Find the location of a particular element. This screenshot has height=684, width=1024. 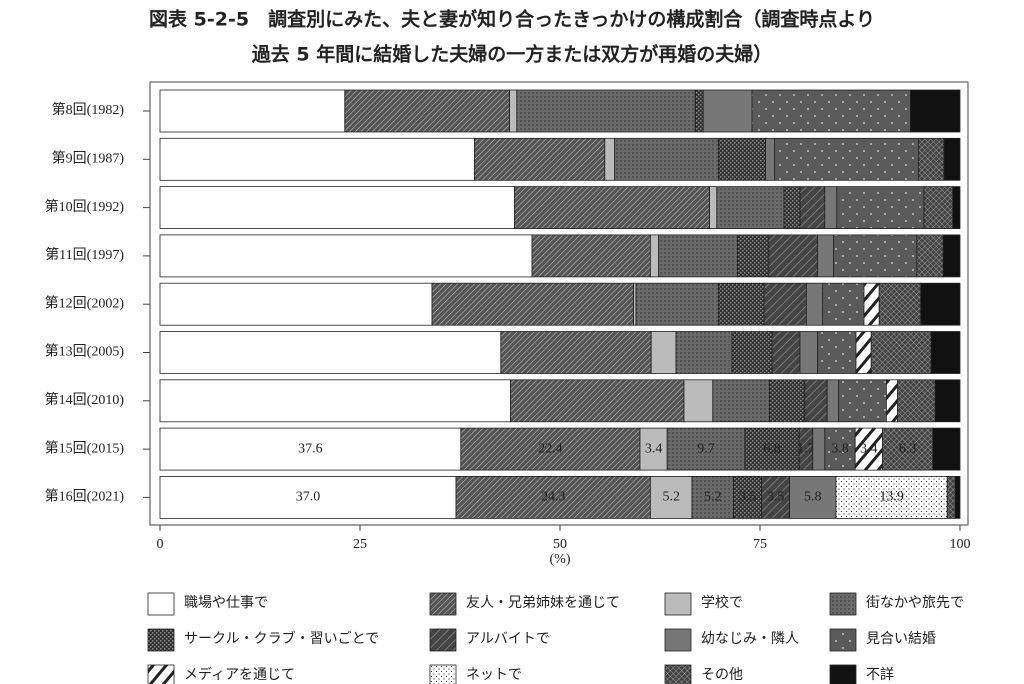

legend-label: 幼なじみ・隣人 is located at coordinates (750, 639).